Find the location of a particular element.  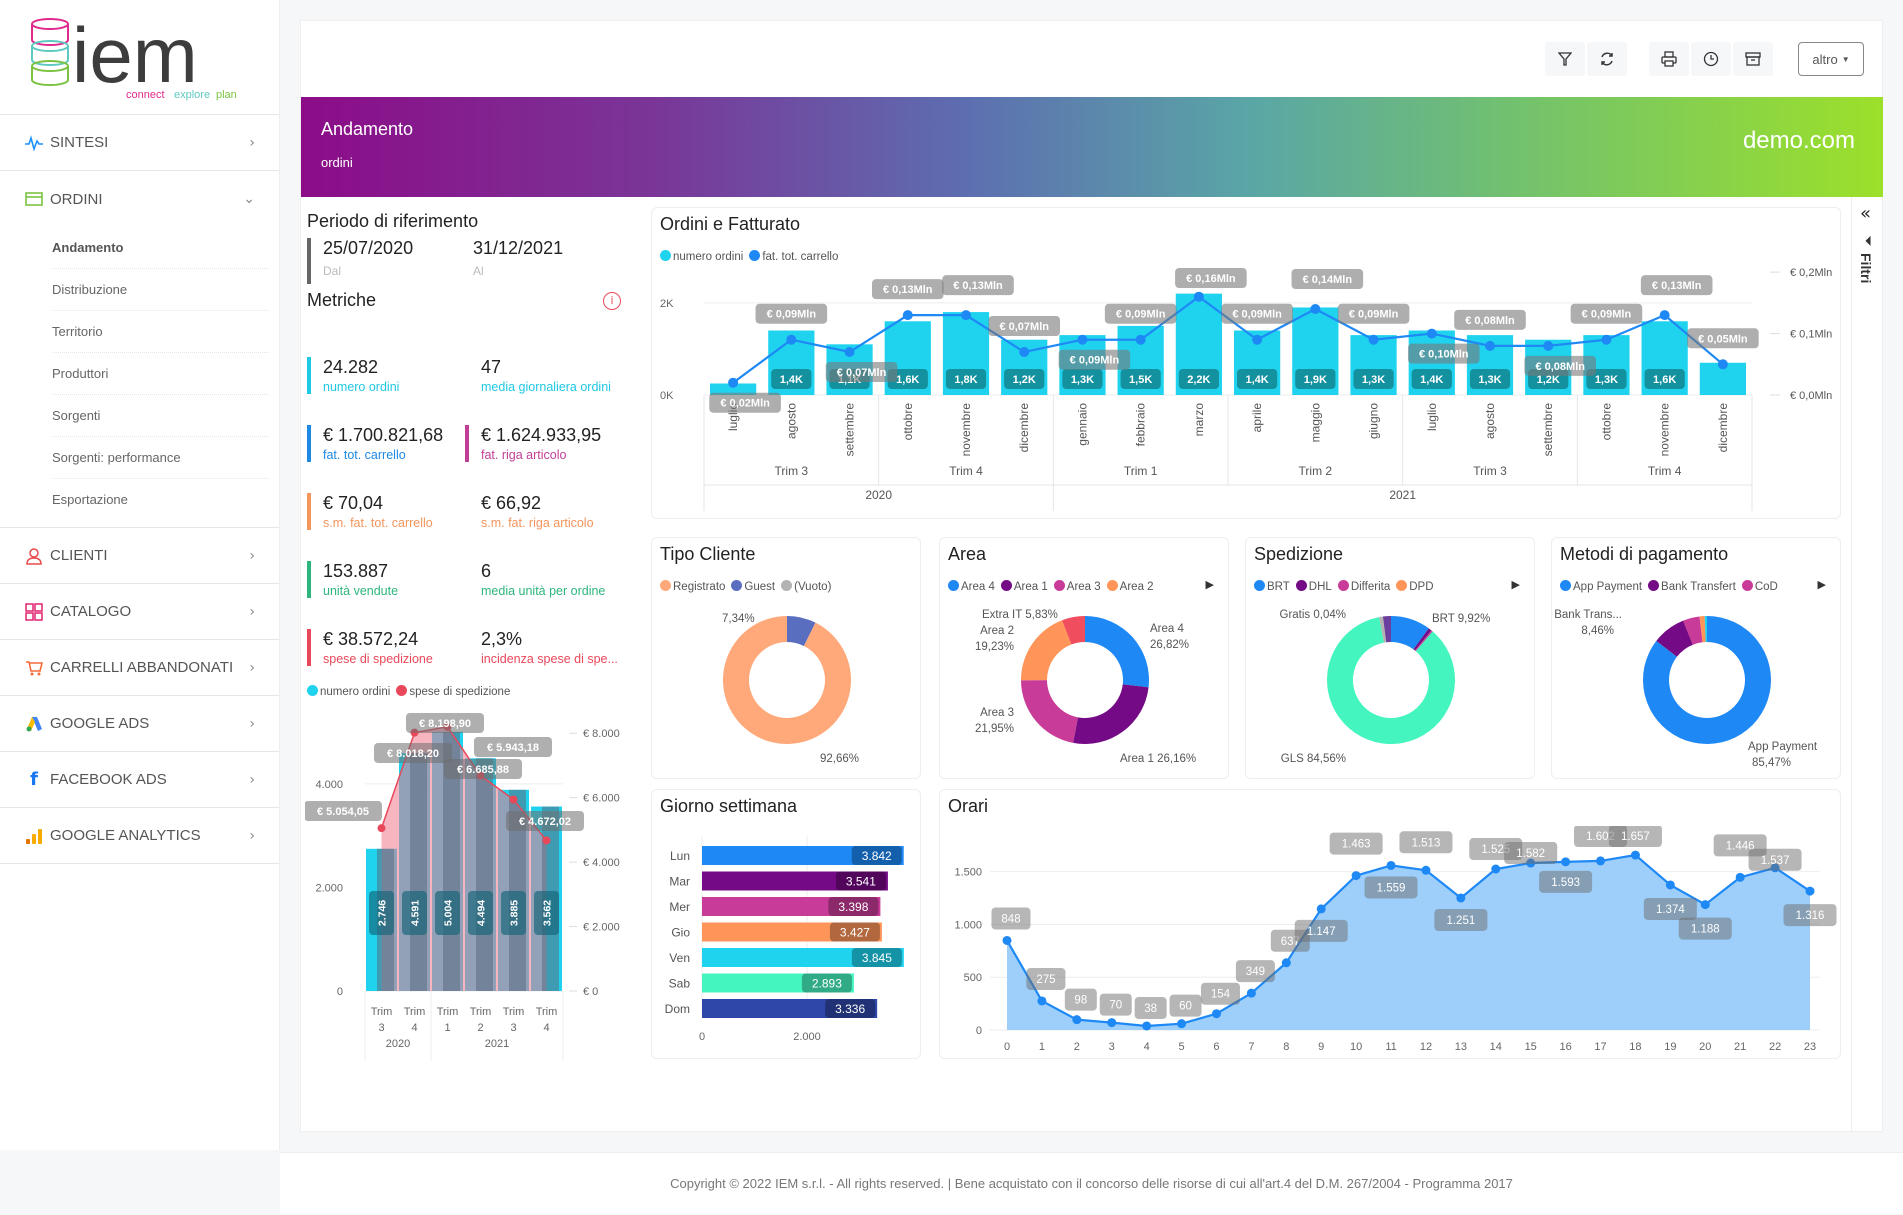

sidebar-item-sintesi: SINTESI › is located at coordinates (139, 143).